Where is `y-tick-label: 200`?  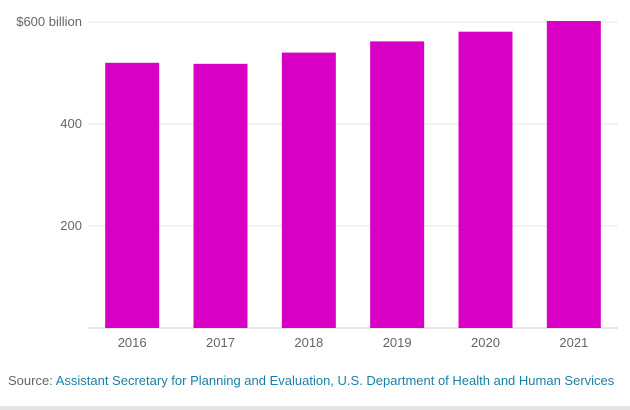
y-tick-label: 200 is located at coordinates (71, 225).